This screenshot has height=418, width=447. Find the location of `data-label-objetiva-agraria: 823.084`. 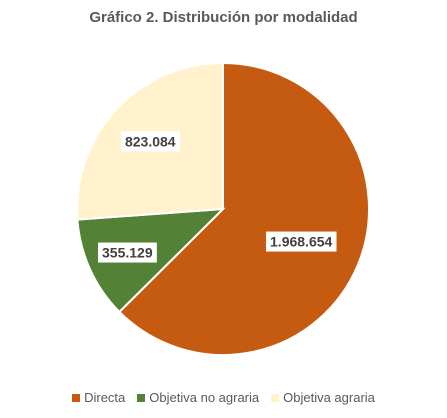

data-label-objetiva-agraria: 823.084 is located at coordinates (150, 141).